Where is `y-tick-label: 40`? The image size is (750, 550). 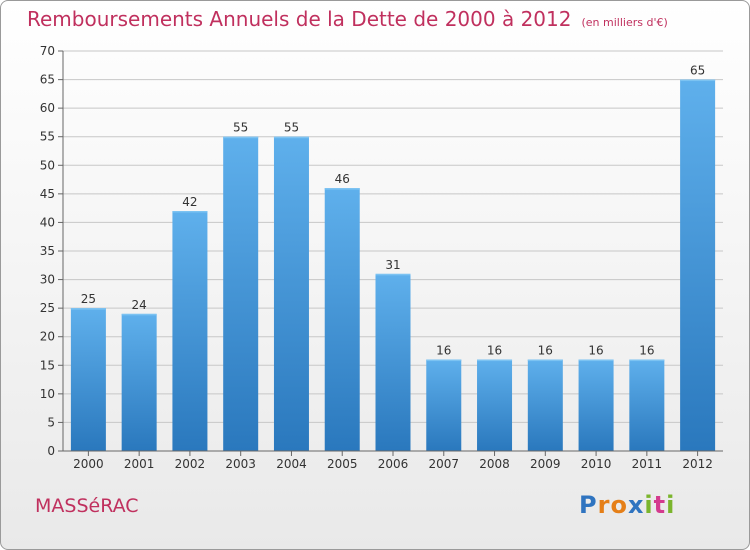 y-tick-label: 40 is located at coordinates (47, 222).